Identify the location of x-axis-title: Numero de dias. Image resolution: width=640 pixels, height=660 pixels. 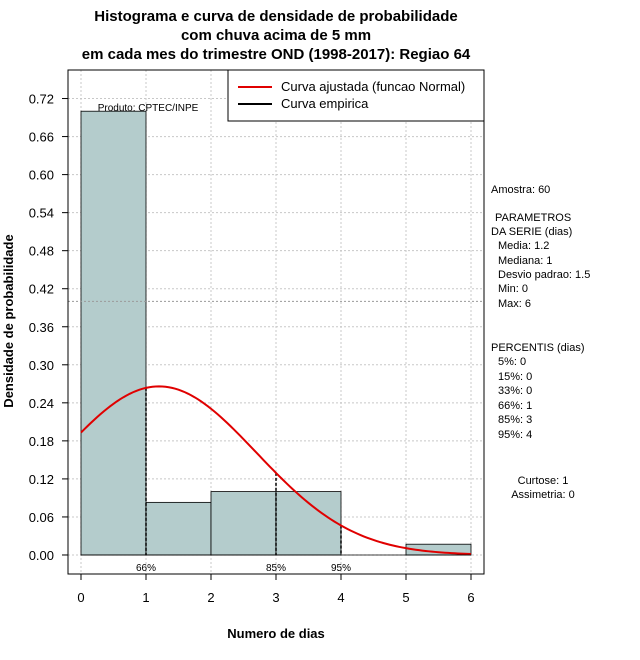
(276, 633).